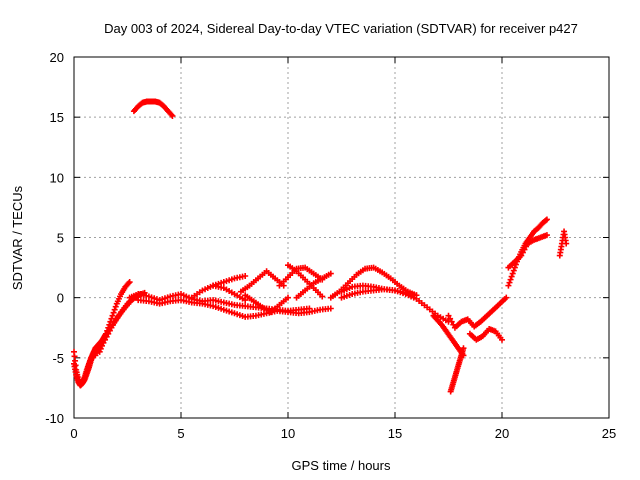  Describe the element at coordinates (341, 465) in the screenshot. I see `x-axis-label: GPS time / hours` at that location.